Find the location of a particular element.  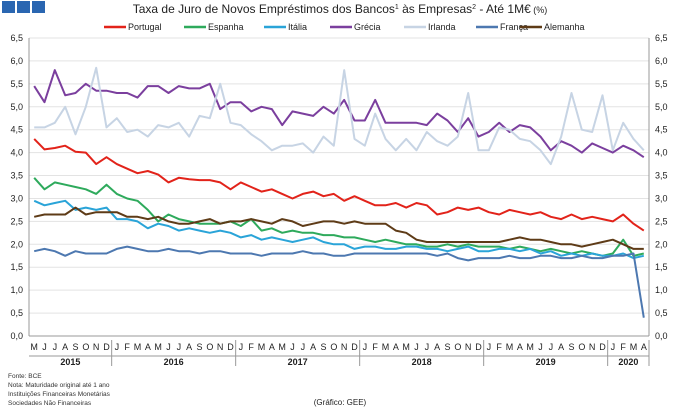

series-line-italia is located at coordinates (339, 229).